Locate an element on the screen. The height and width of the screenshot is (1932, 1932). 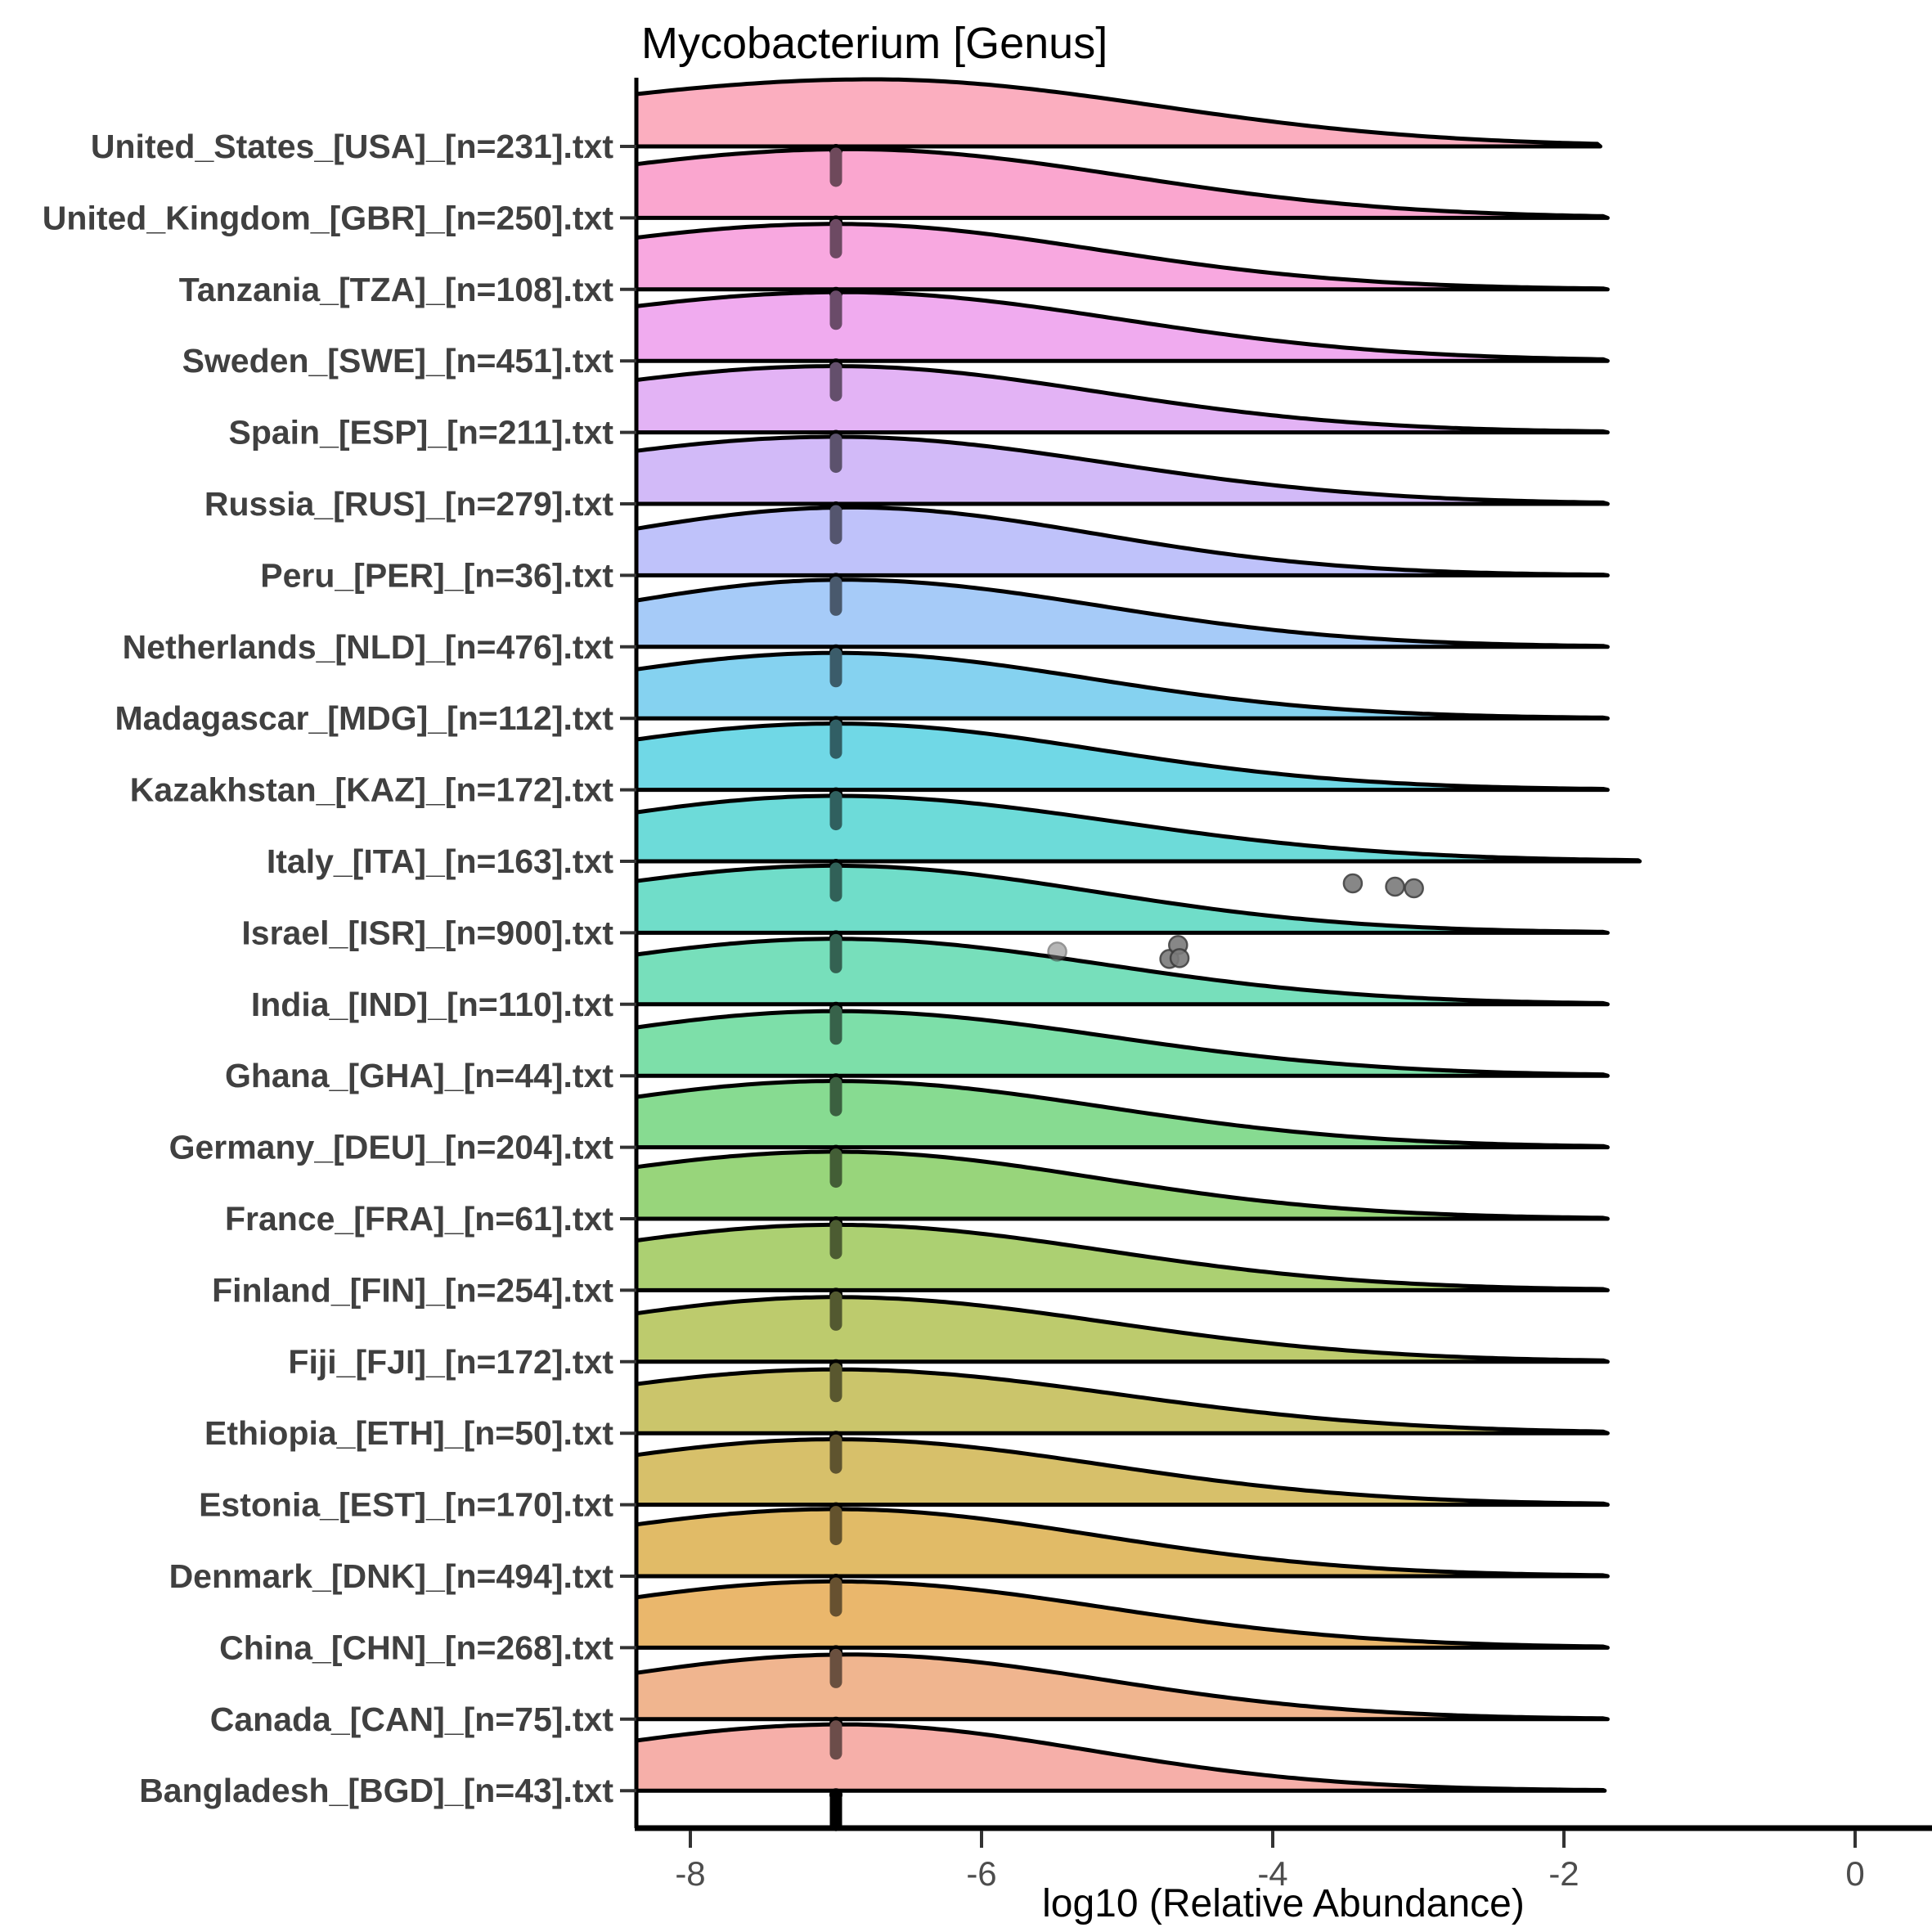
ridge-ESP is located at coordinates (1122, 399).